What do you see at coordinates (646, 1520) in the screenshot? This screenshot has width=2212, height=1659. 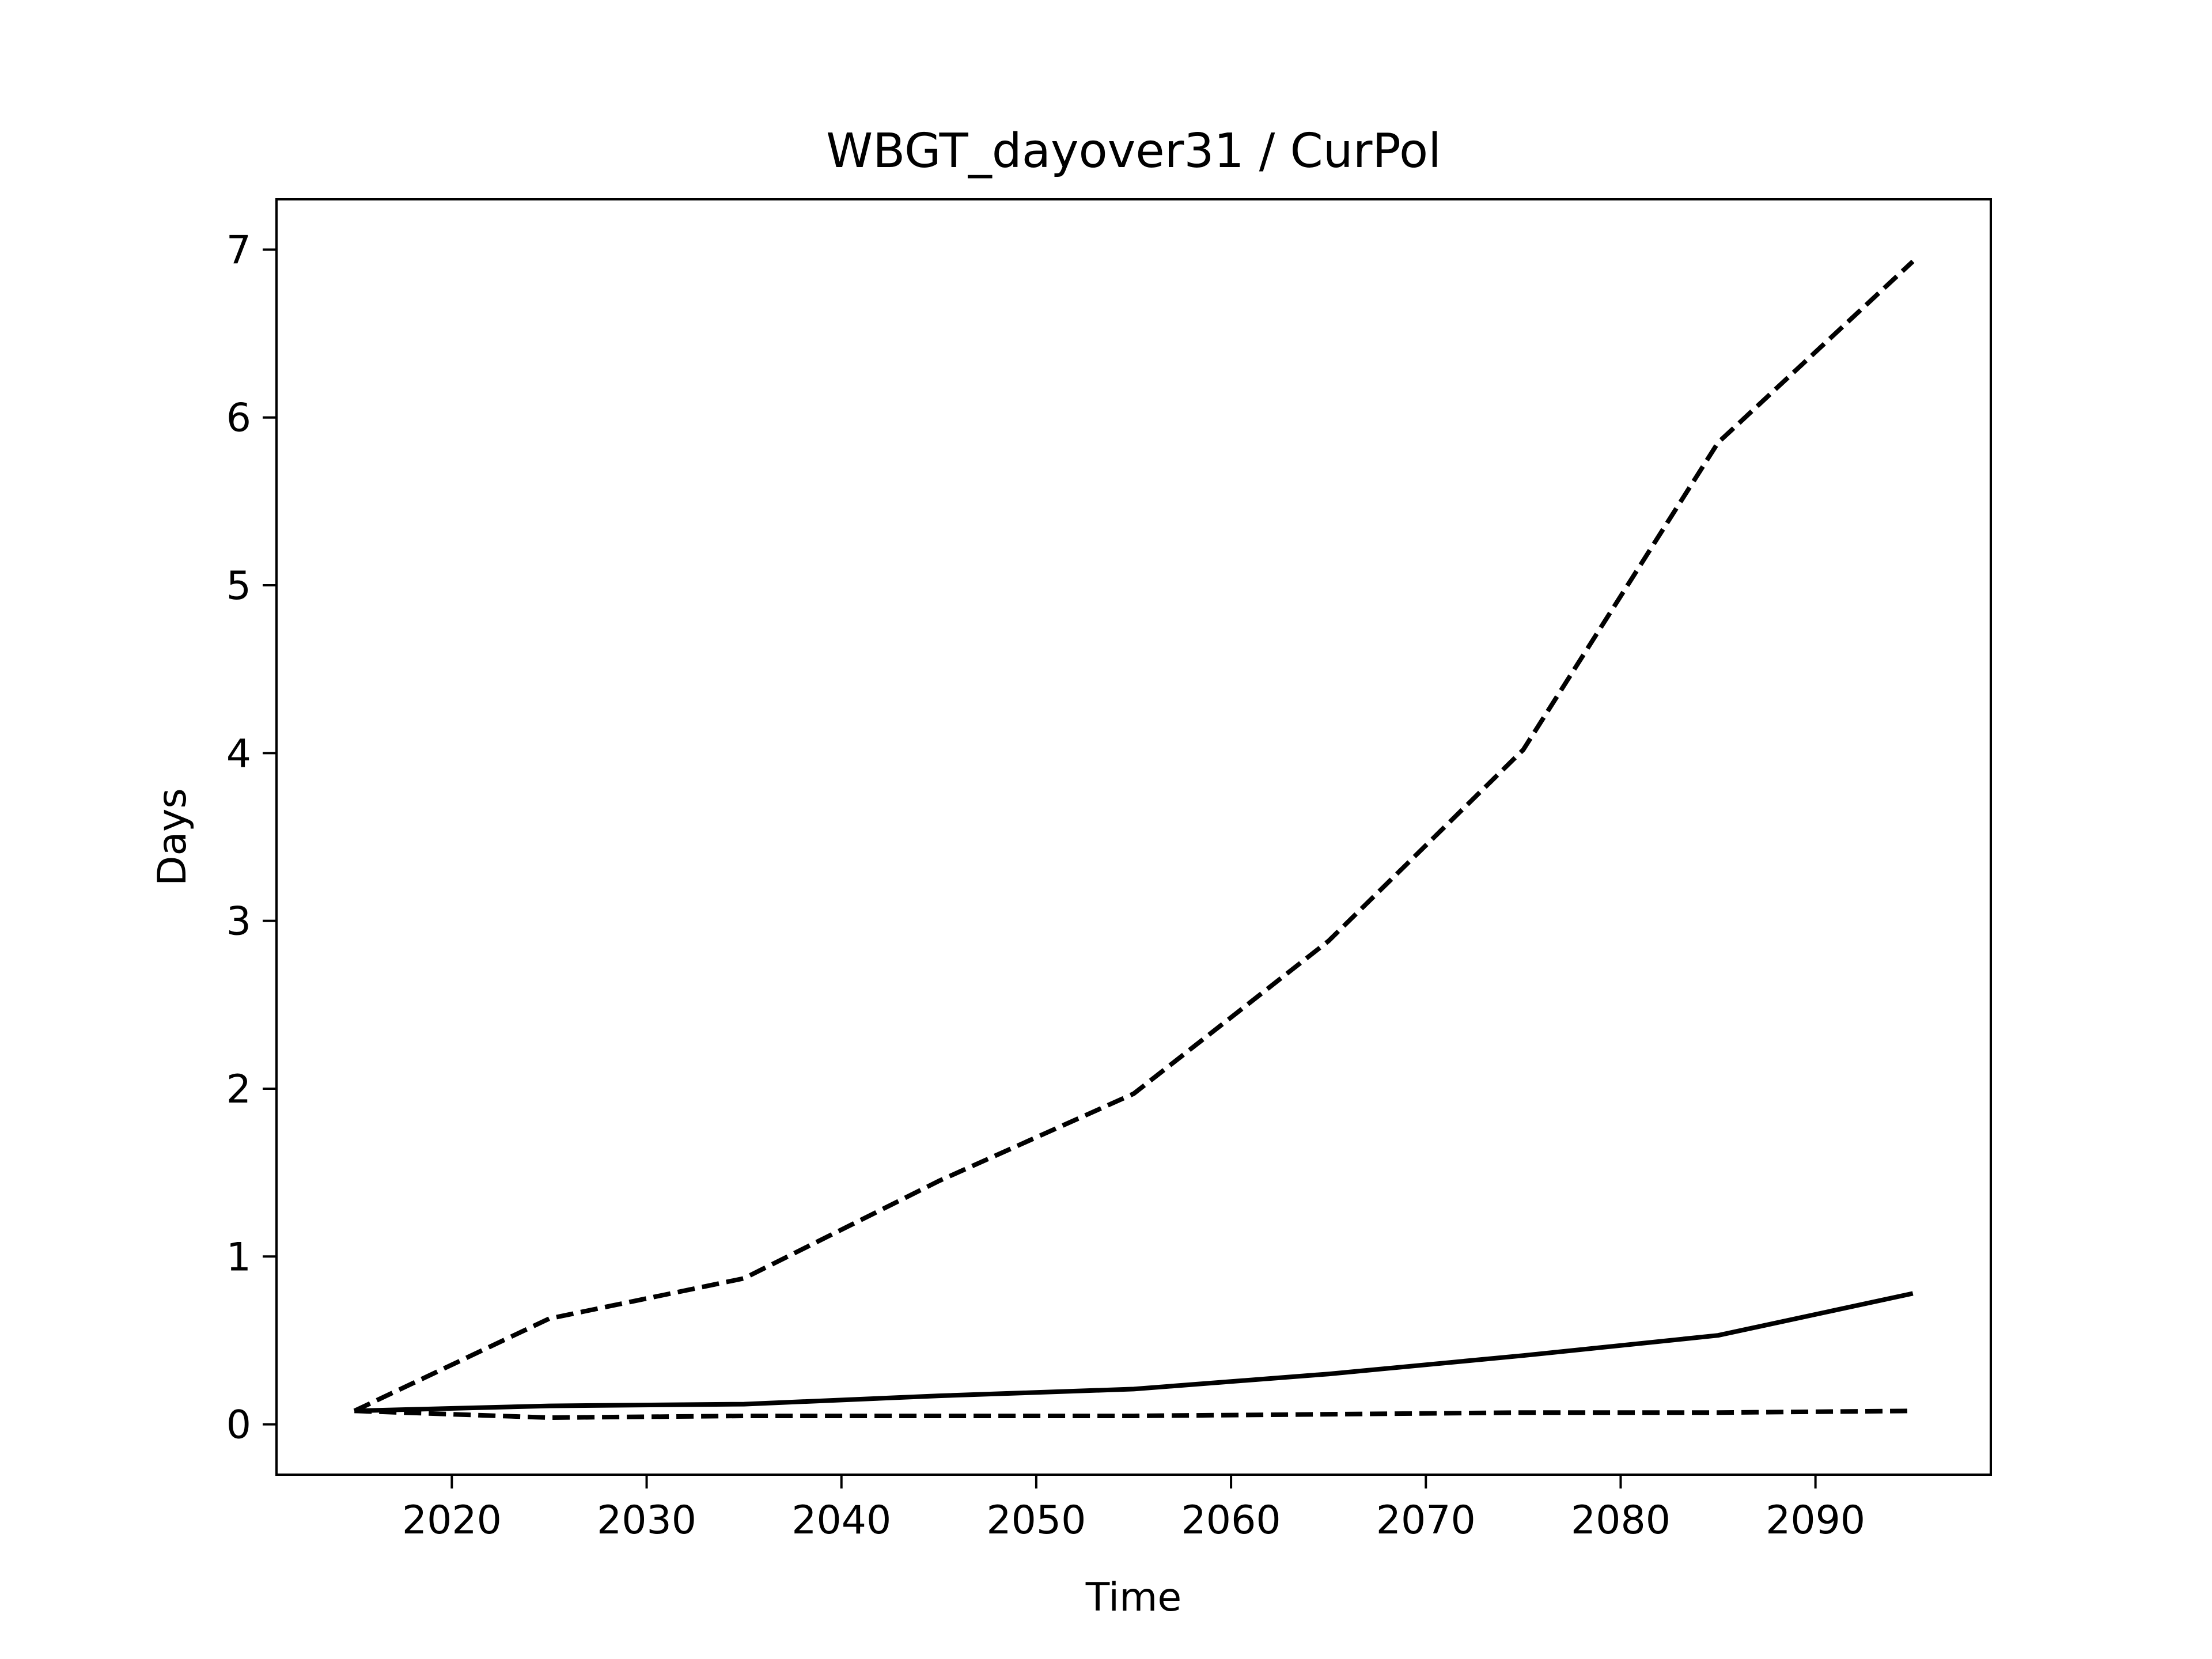 I see `x-tick-label: 2030` at bounding box center [646, 1520].